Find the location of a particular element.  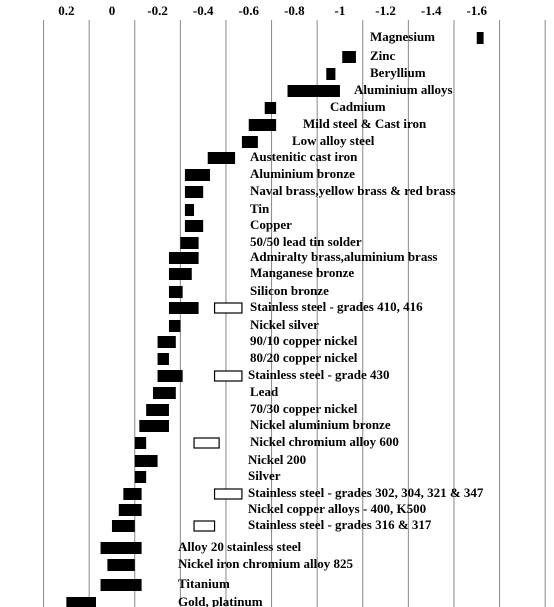

material-label: 90/10 copper nickel is located at coordinates (304, 340).